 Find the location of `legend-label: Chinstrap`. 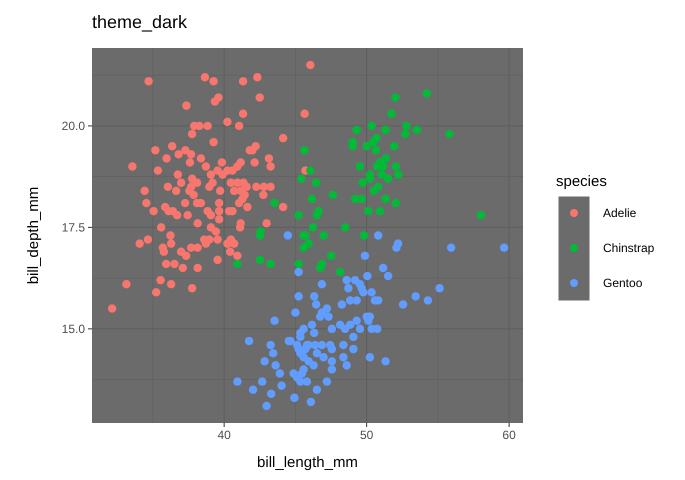

legend-label: Chinstrap is located at coordinates (629, 248).